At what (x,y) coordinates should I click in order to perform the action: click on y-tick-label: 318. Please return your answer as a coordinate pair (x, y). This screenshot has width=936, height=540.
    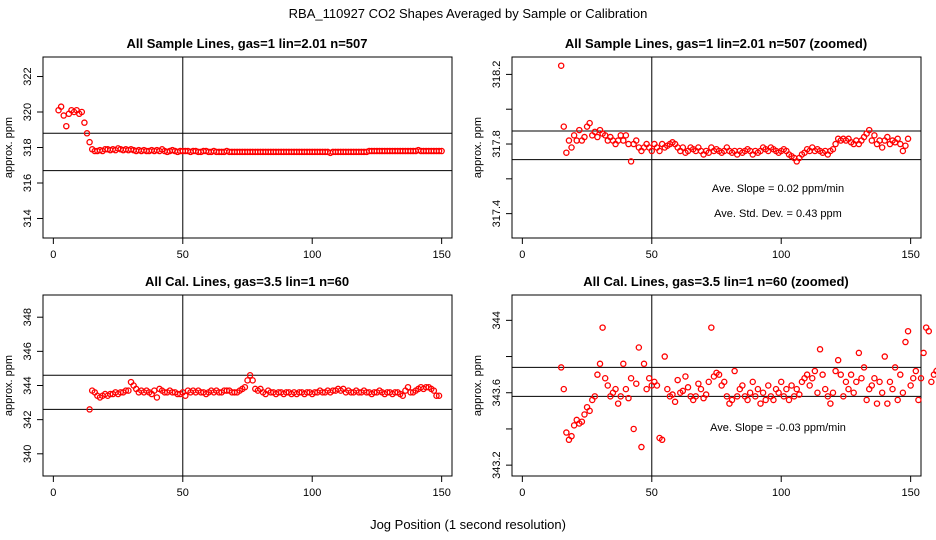
    Looking at the image, I should click on (28, 147).